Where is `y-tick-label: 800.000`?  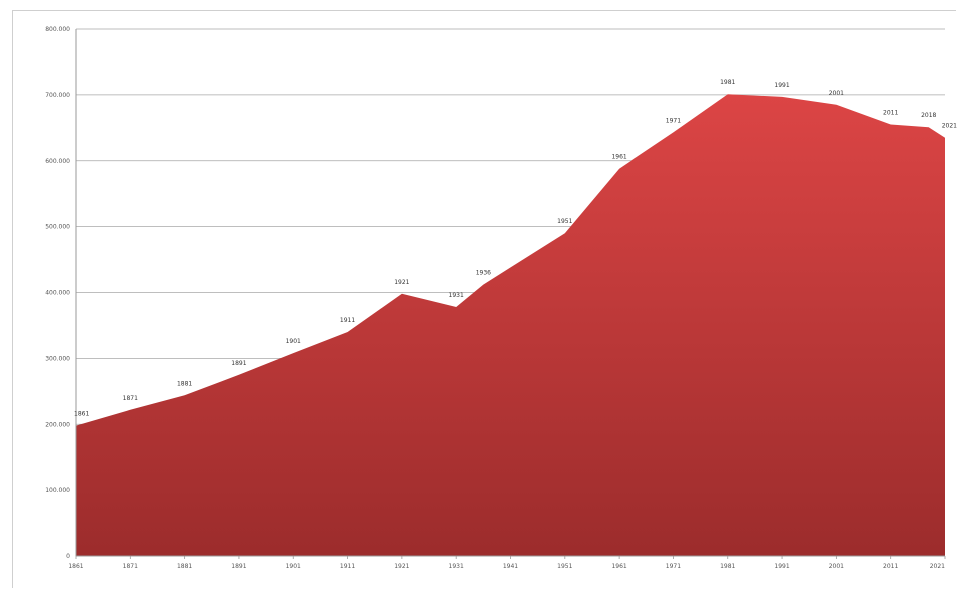
y-tick-label: 800.000 is located at coordinates (57, 29).